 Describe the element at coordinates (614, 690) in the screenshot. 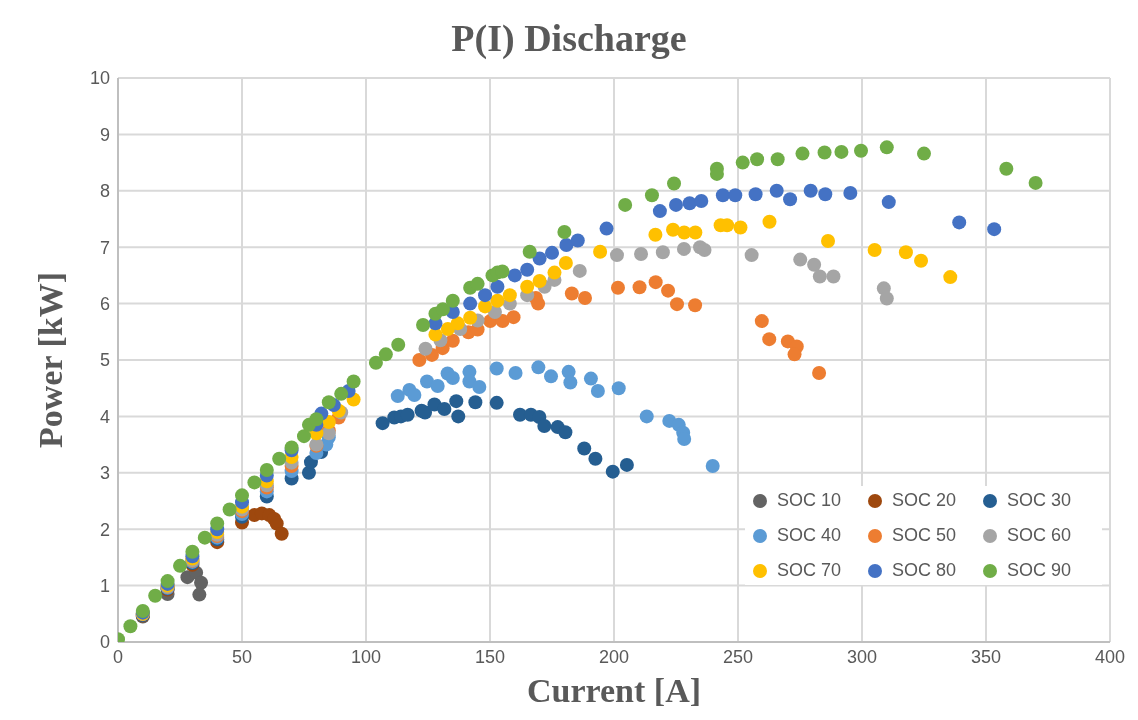

I see `x-axis-title: Current [A]` at that location.